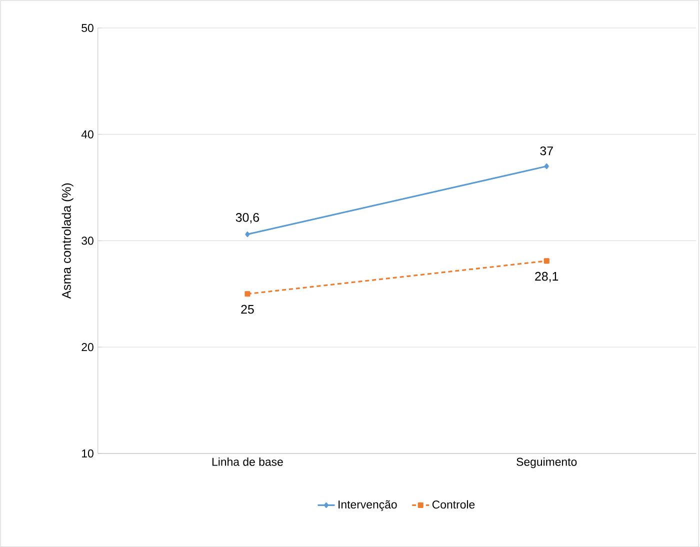 This screenshot has width=700, height=547. I want to click on y-tick-label: 30, so click(88, 240).